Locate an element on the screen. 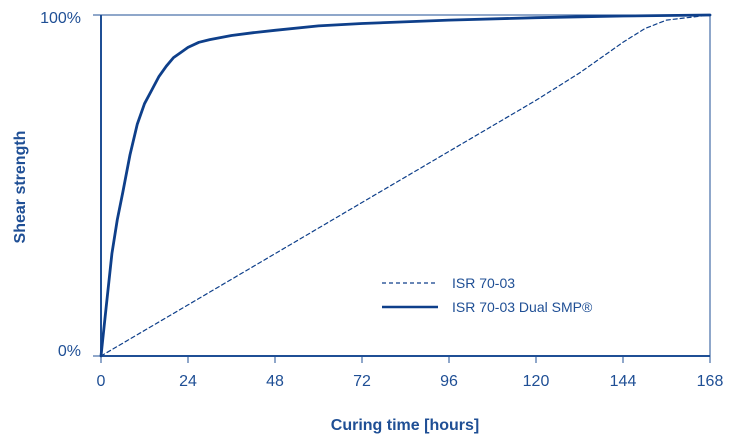  legend-label-isr-70-03: ISR 70-03 is located at coordinates (483, 283).